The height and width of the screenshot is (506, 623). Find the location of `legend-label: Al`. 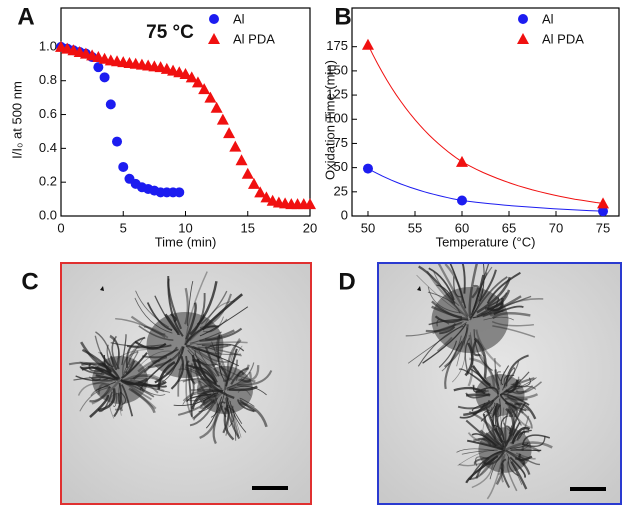

legend-label: Al is located at coordinates (548, 18).